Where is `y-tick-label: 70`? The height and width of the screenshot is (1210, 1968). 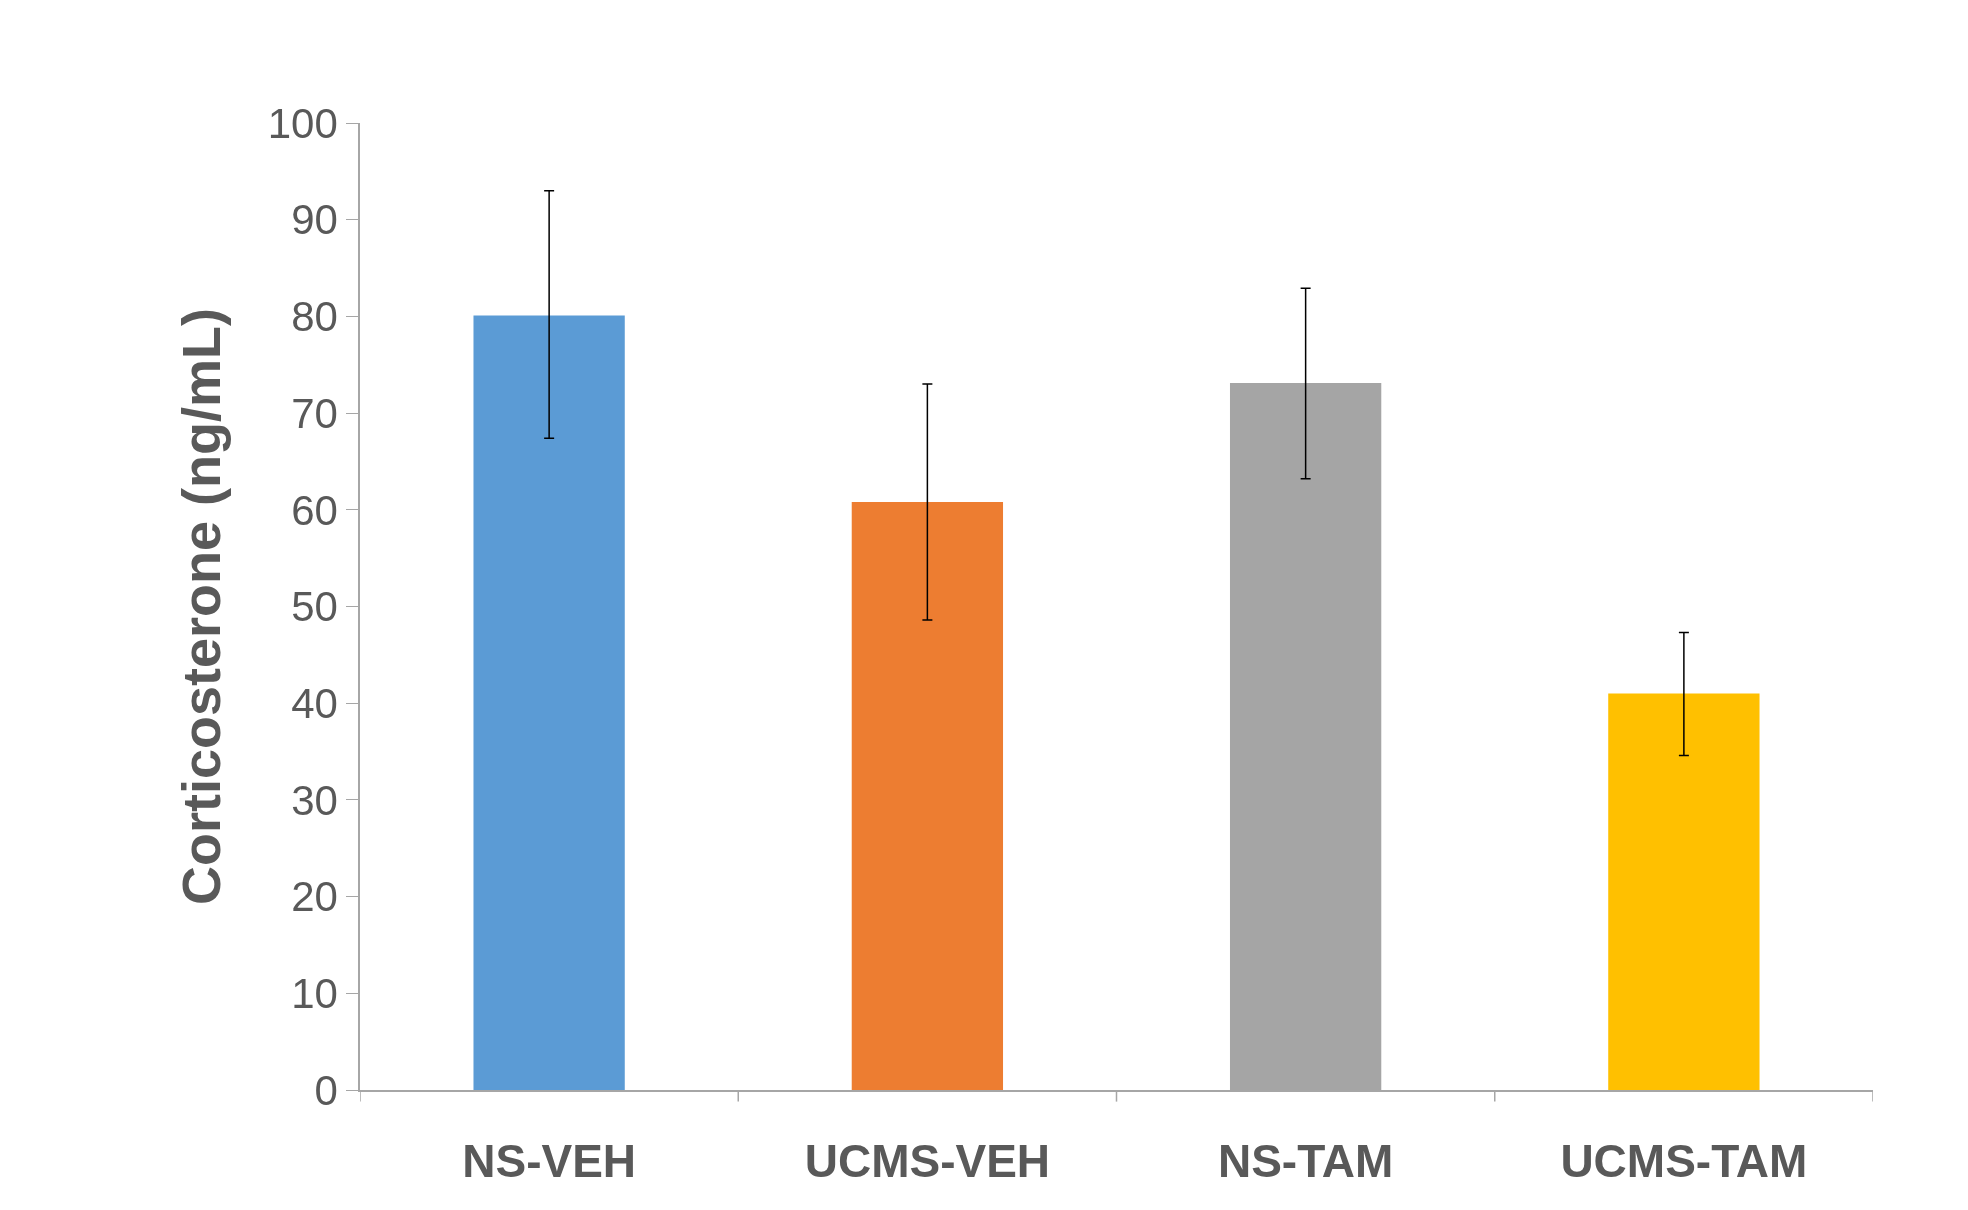 y-tick-label: 70 is located at coordinates (314, 413).